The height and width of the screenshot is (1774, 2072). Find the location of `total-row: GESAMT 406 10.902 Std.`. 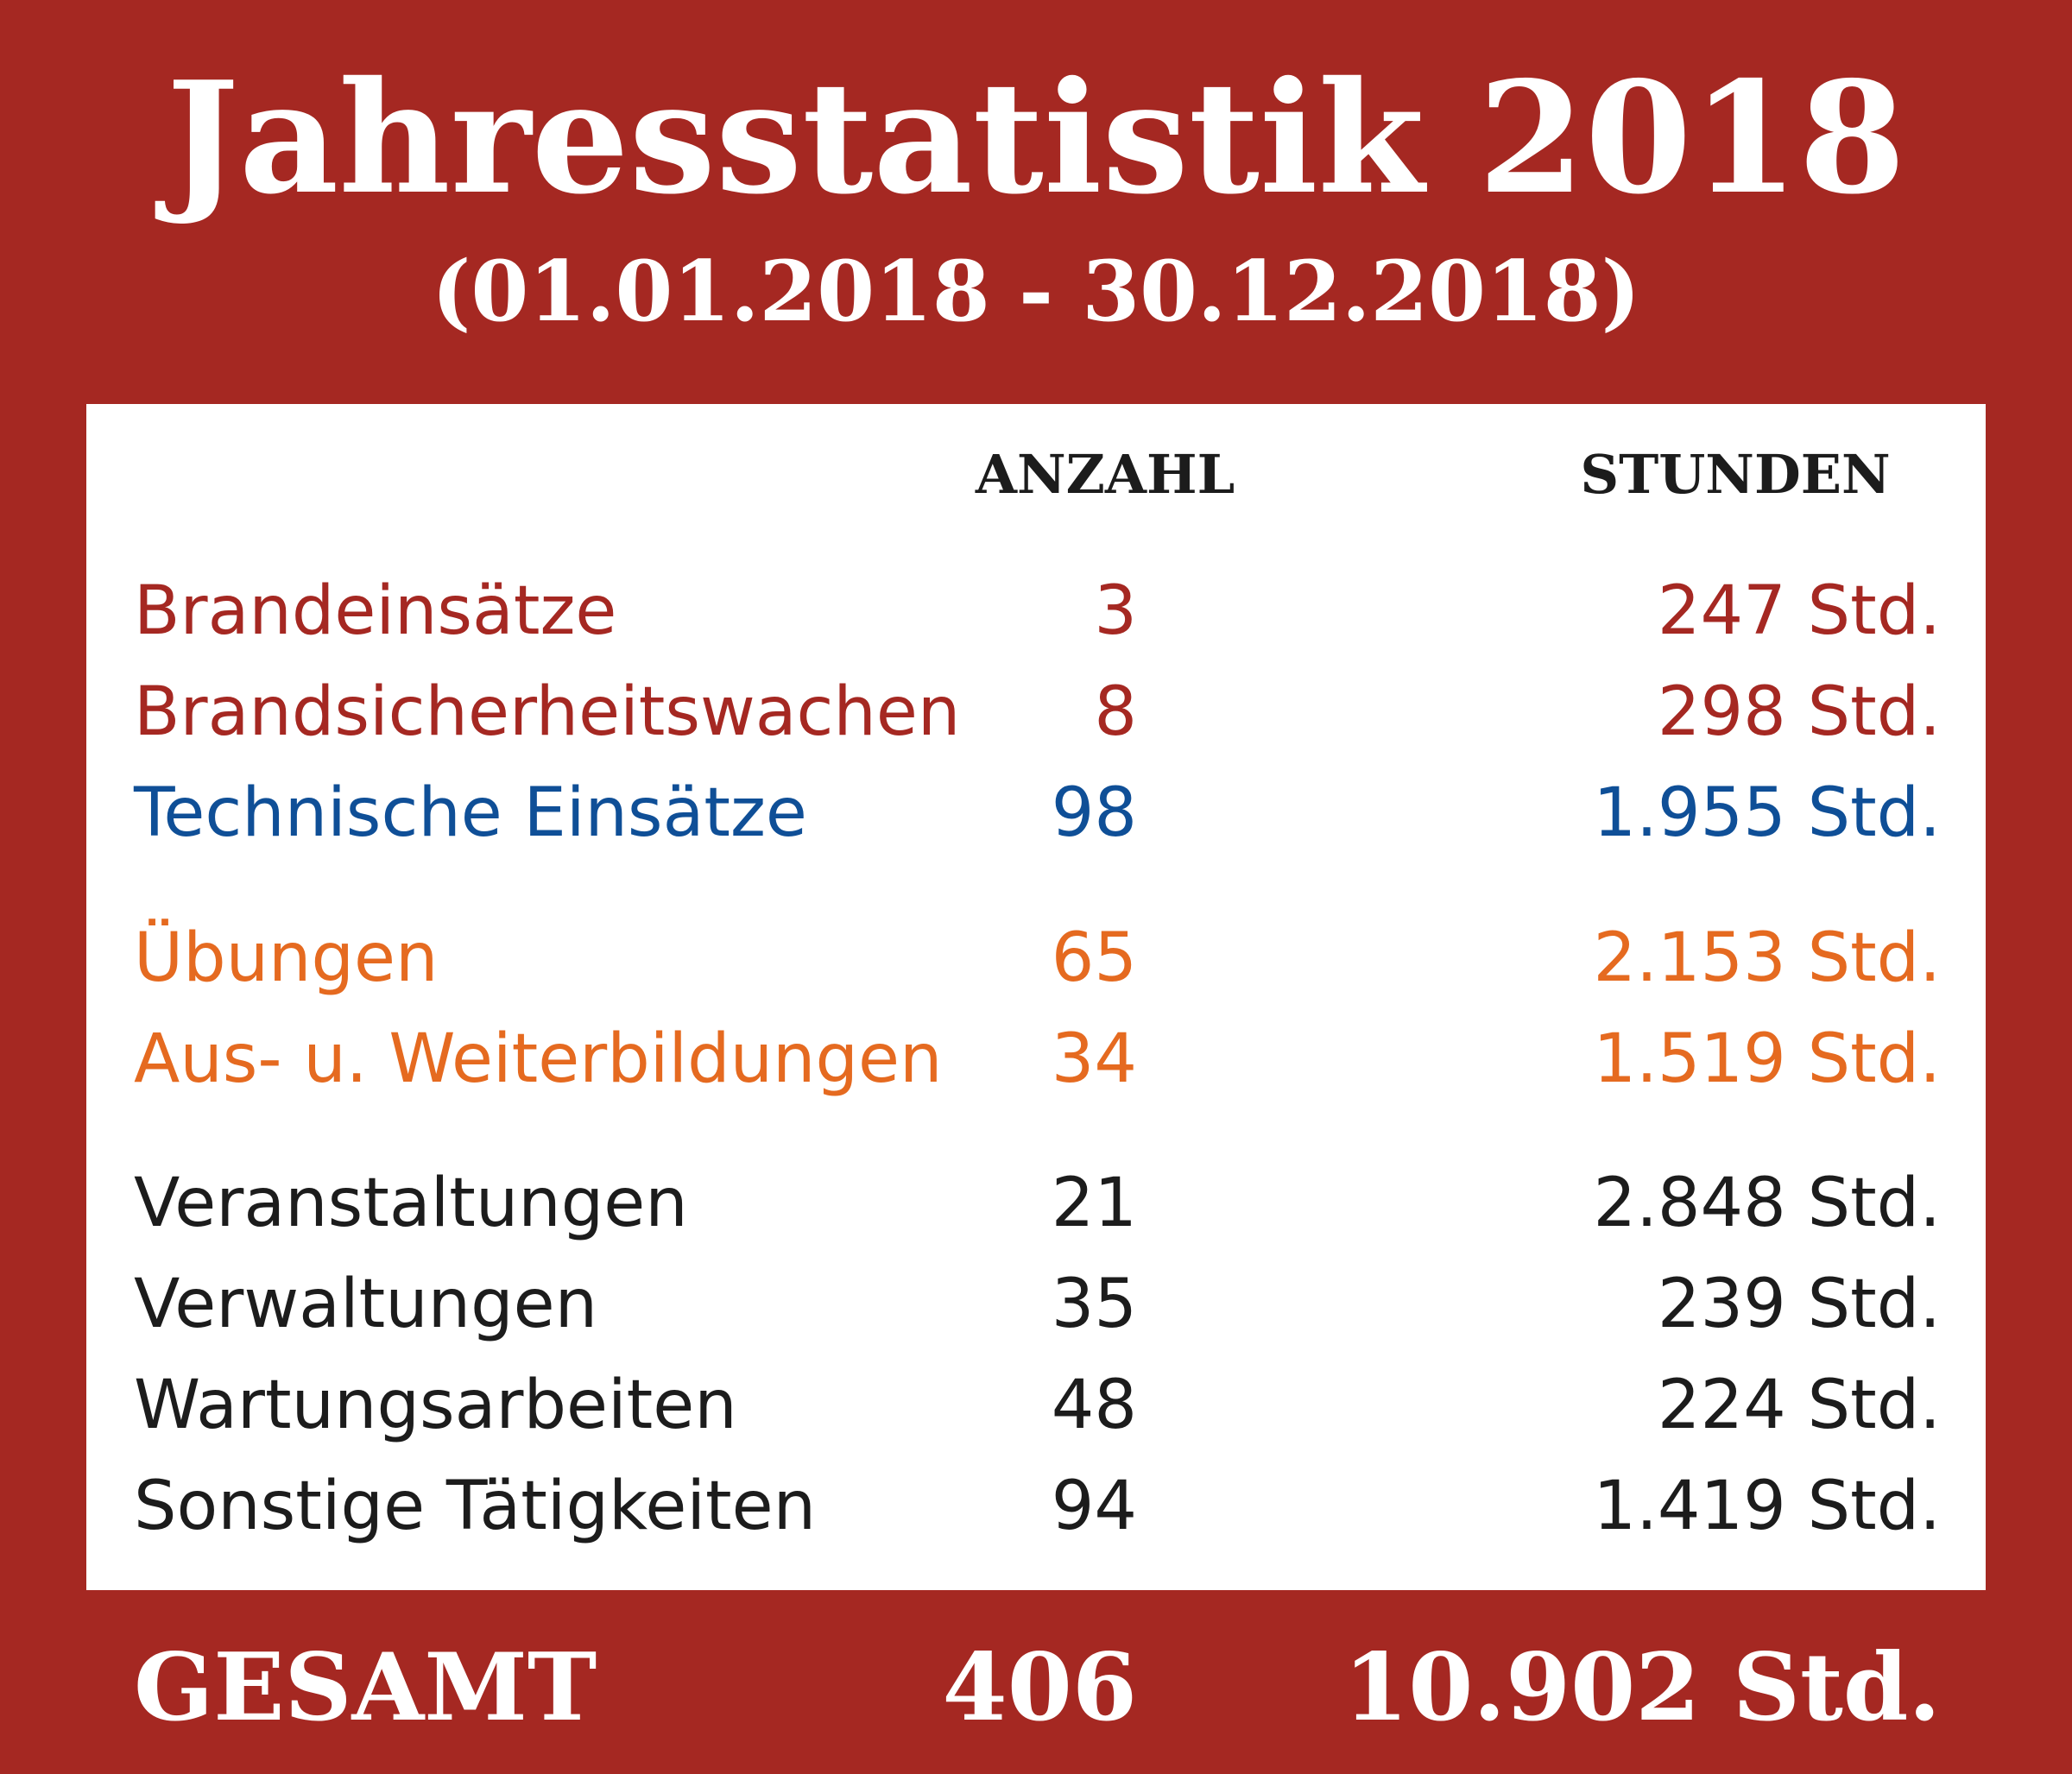

total-row: GESAMT 406 10.902 Std. is located at coordinates (1036, 1688).